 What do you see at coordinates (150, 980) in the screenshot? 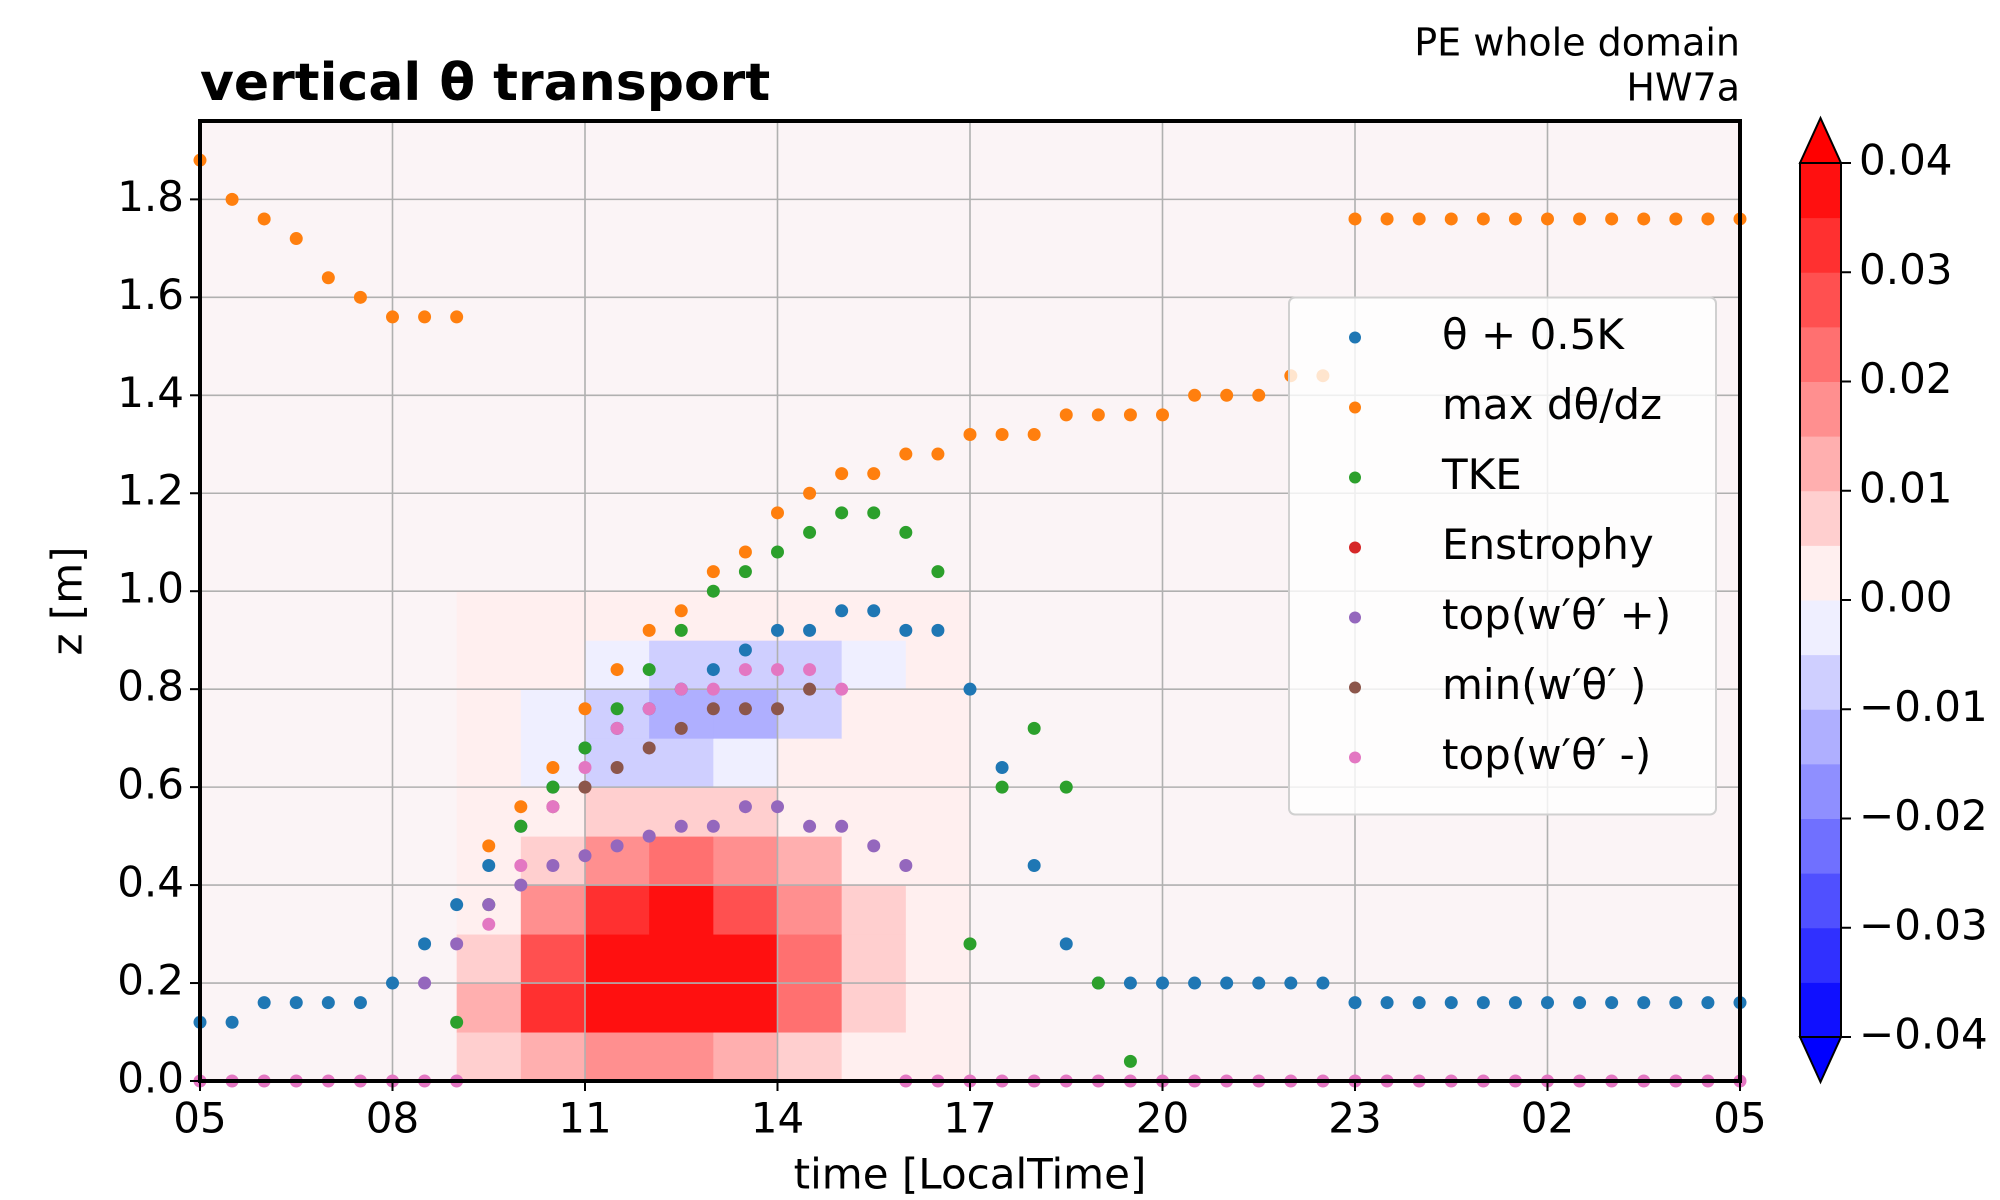
I see `y-tick-label: 0.2` at bounding box center [150, 980].